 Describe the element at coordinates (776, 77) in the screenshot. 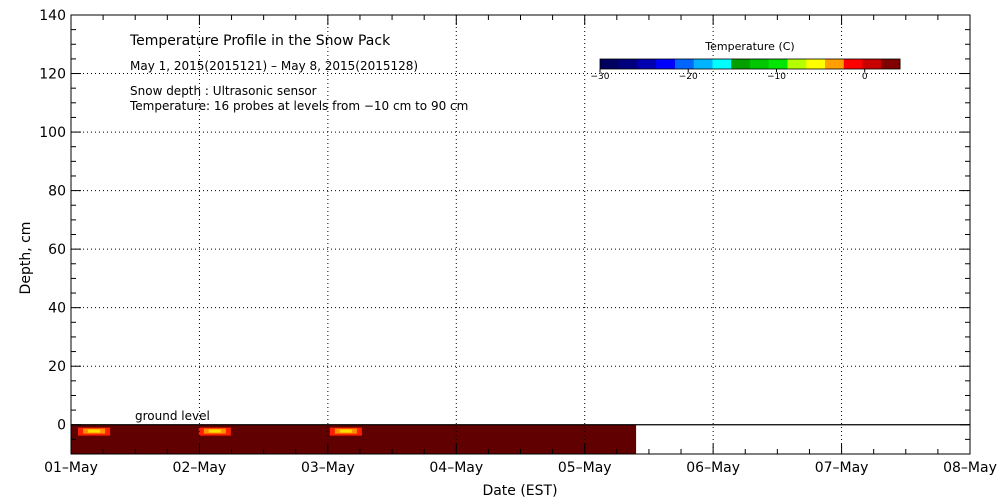

I see `colorbar-tick-label: −10` at that location.